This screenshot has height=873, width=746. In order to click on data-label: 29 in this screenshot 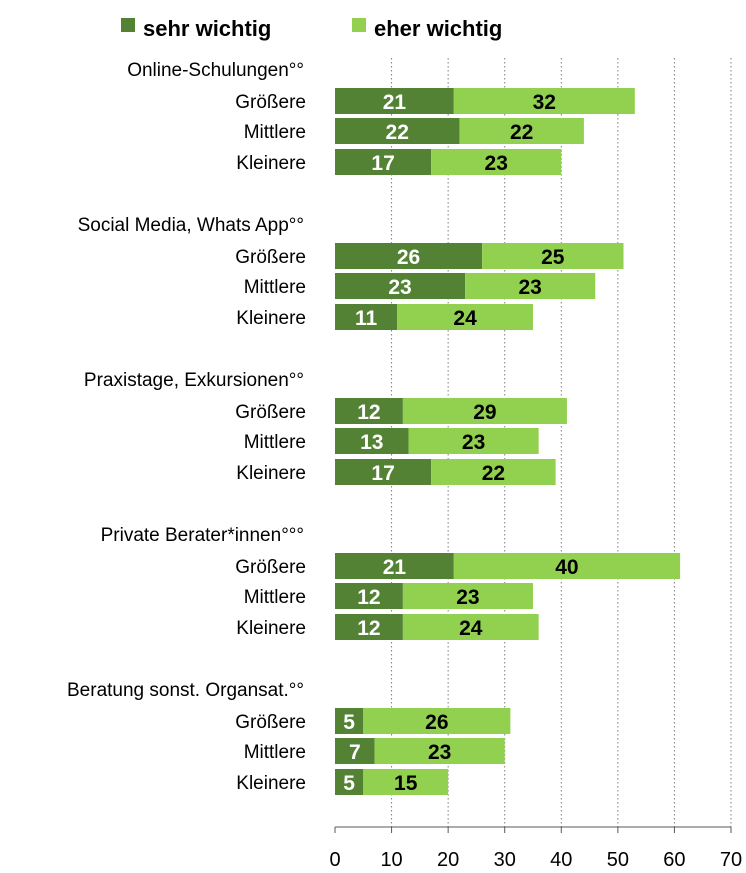, I will do `click(484, 412)`.